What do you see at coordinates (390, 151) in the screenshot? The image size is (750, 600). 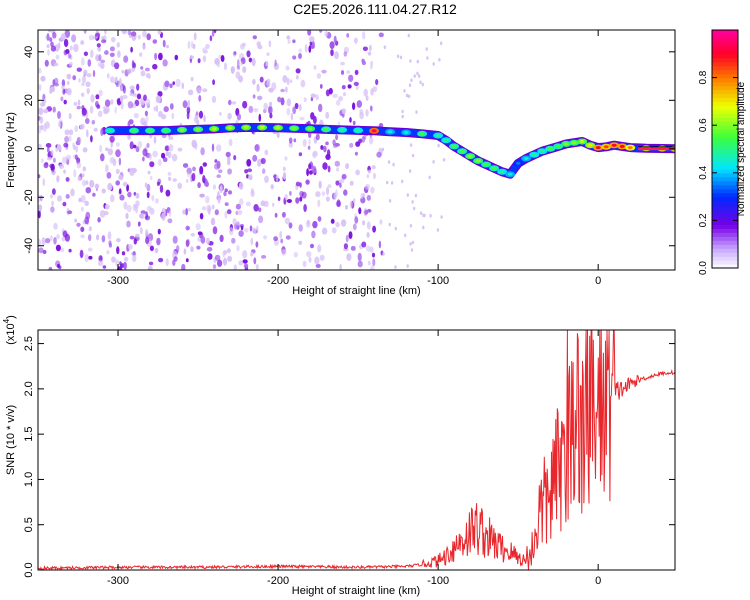 I see `spectrogram-track` at bounding box center [390, 151].